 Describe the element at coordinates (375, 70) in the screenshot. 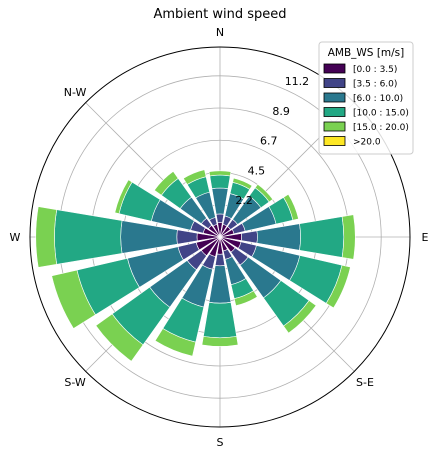

I see `legend-entry-0: [0.0 : 3.5)` at that location.